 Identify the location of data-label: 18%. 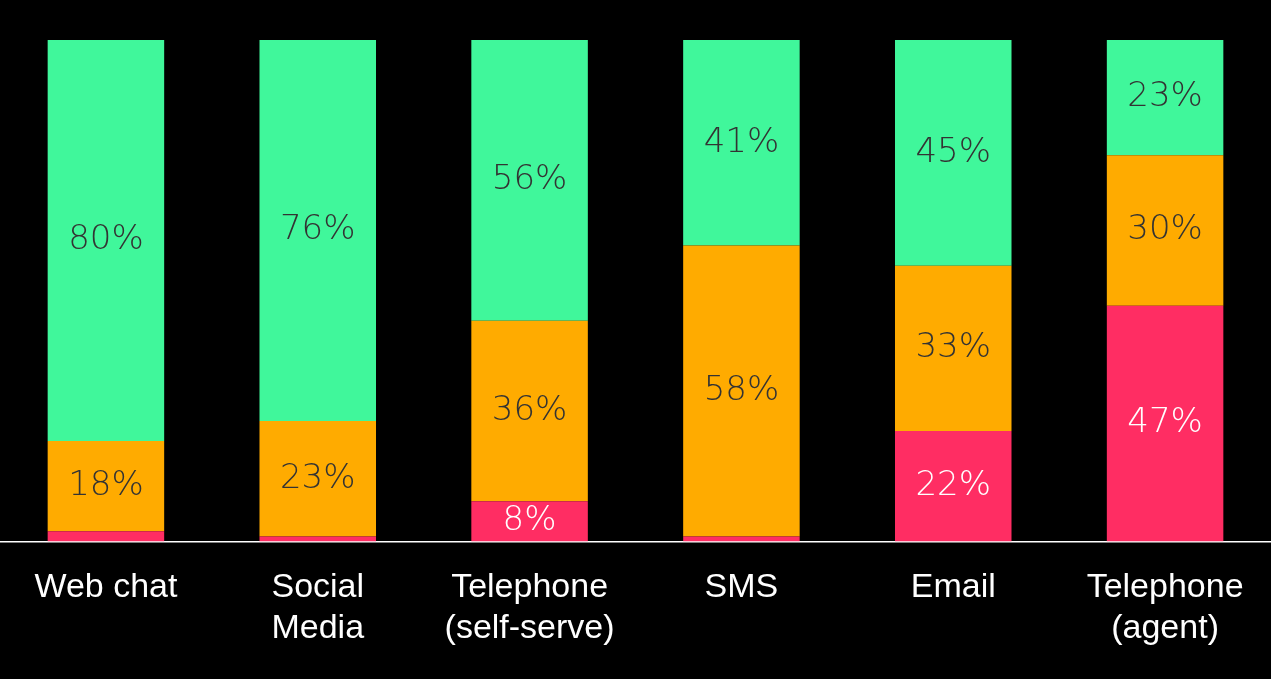
(106, 483).